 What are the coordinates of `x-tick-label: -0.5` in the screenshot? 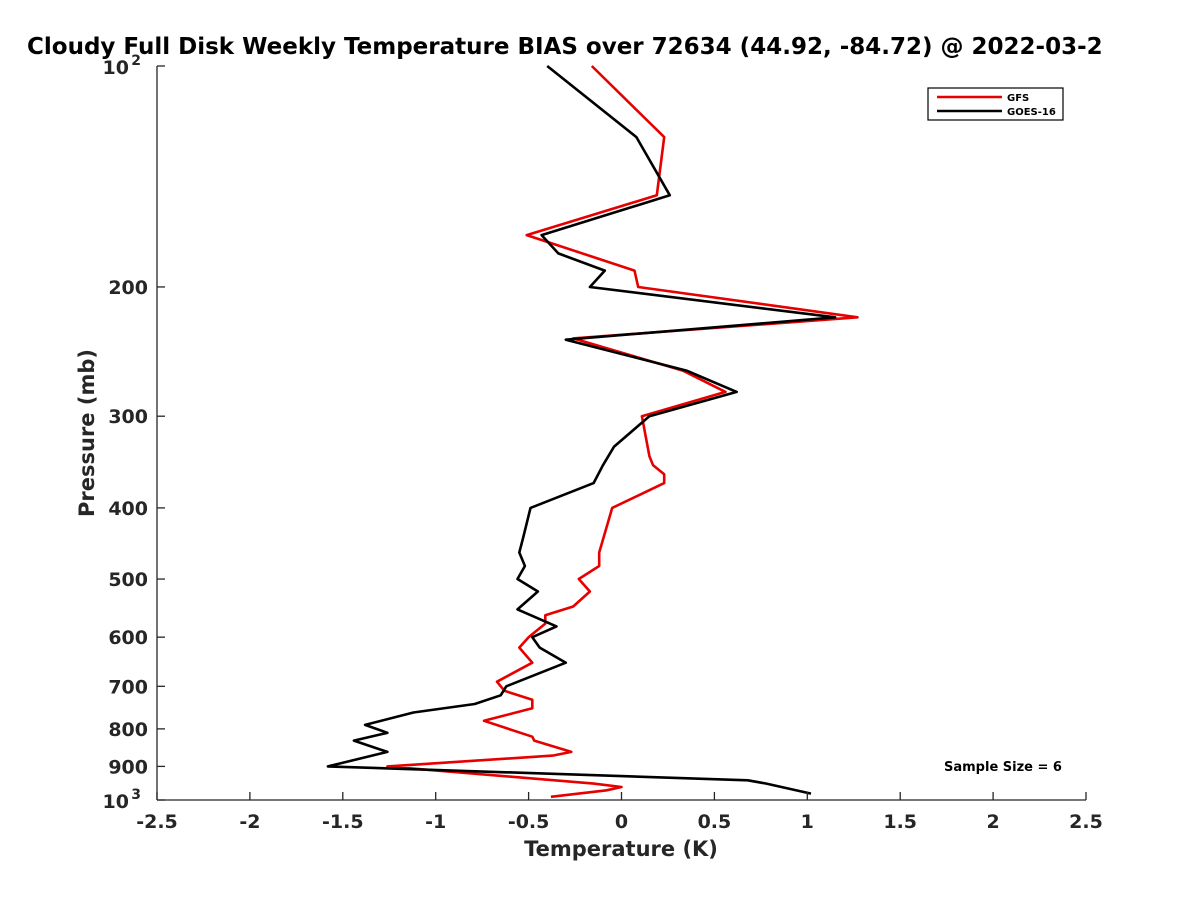 It's located at (529, 822).